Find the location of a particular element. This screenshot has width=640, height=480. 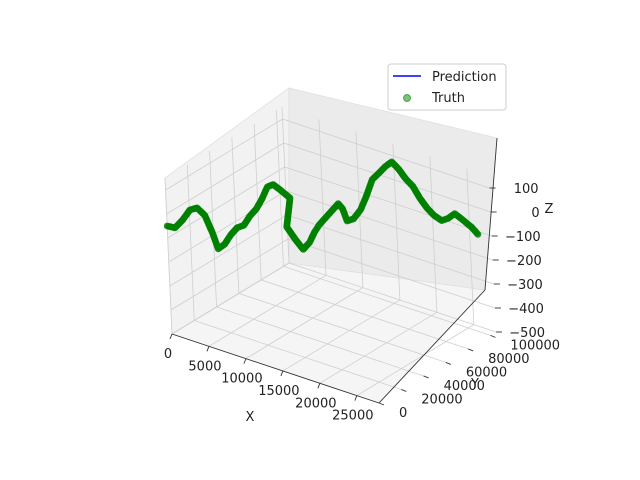

legend-truth-swatch is located at coordinates (407, 98).